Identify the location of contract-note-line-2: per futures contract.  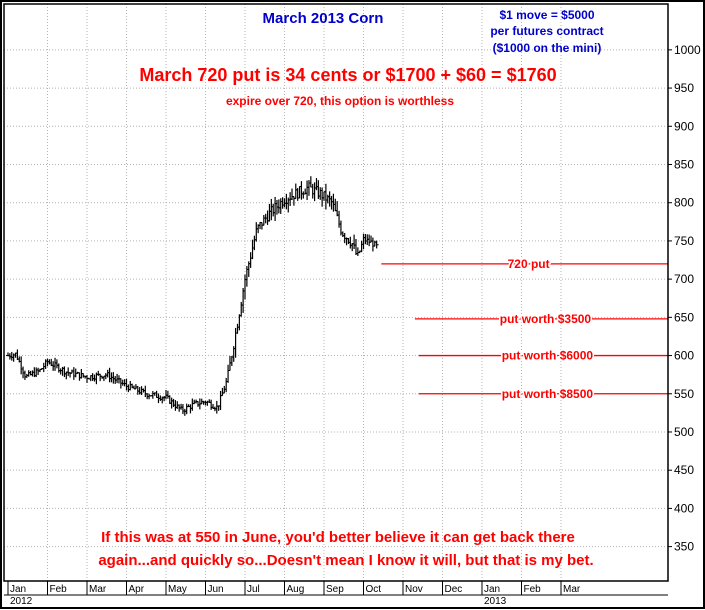
(546, 31).